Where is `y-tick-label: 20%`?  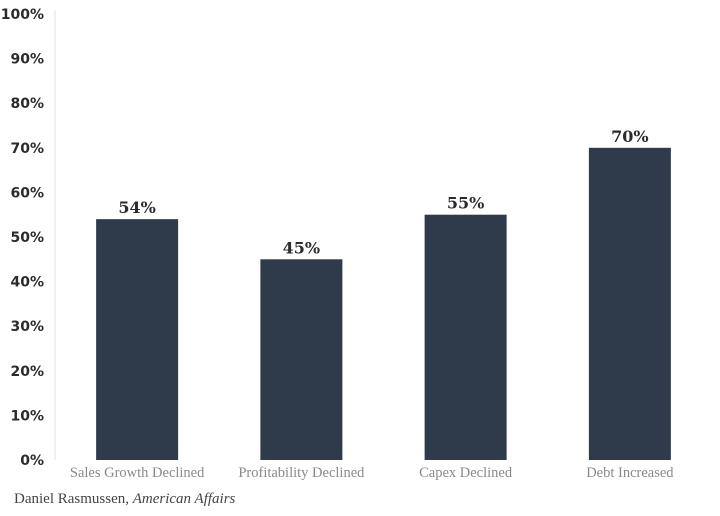 y-tick-label: 20% is located at coordinates (27, 372).